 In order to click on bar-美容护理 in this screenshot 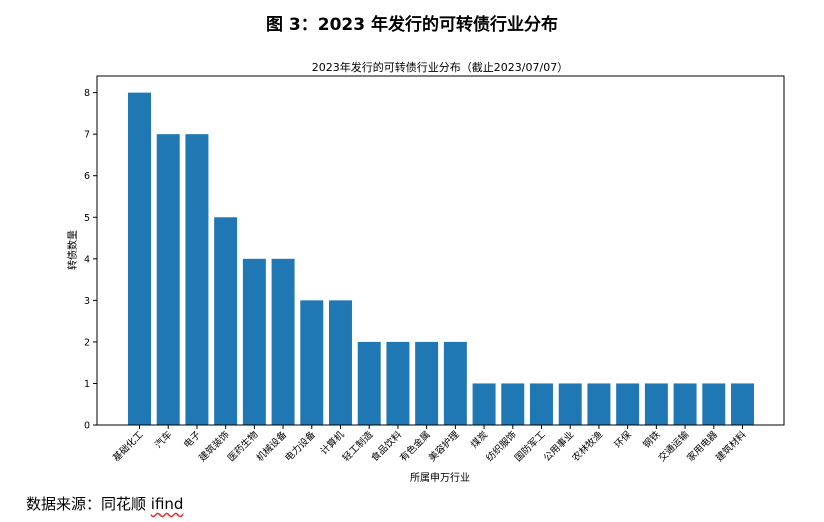, I will do `click(455, 383)`.